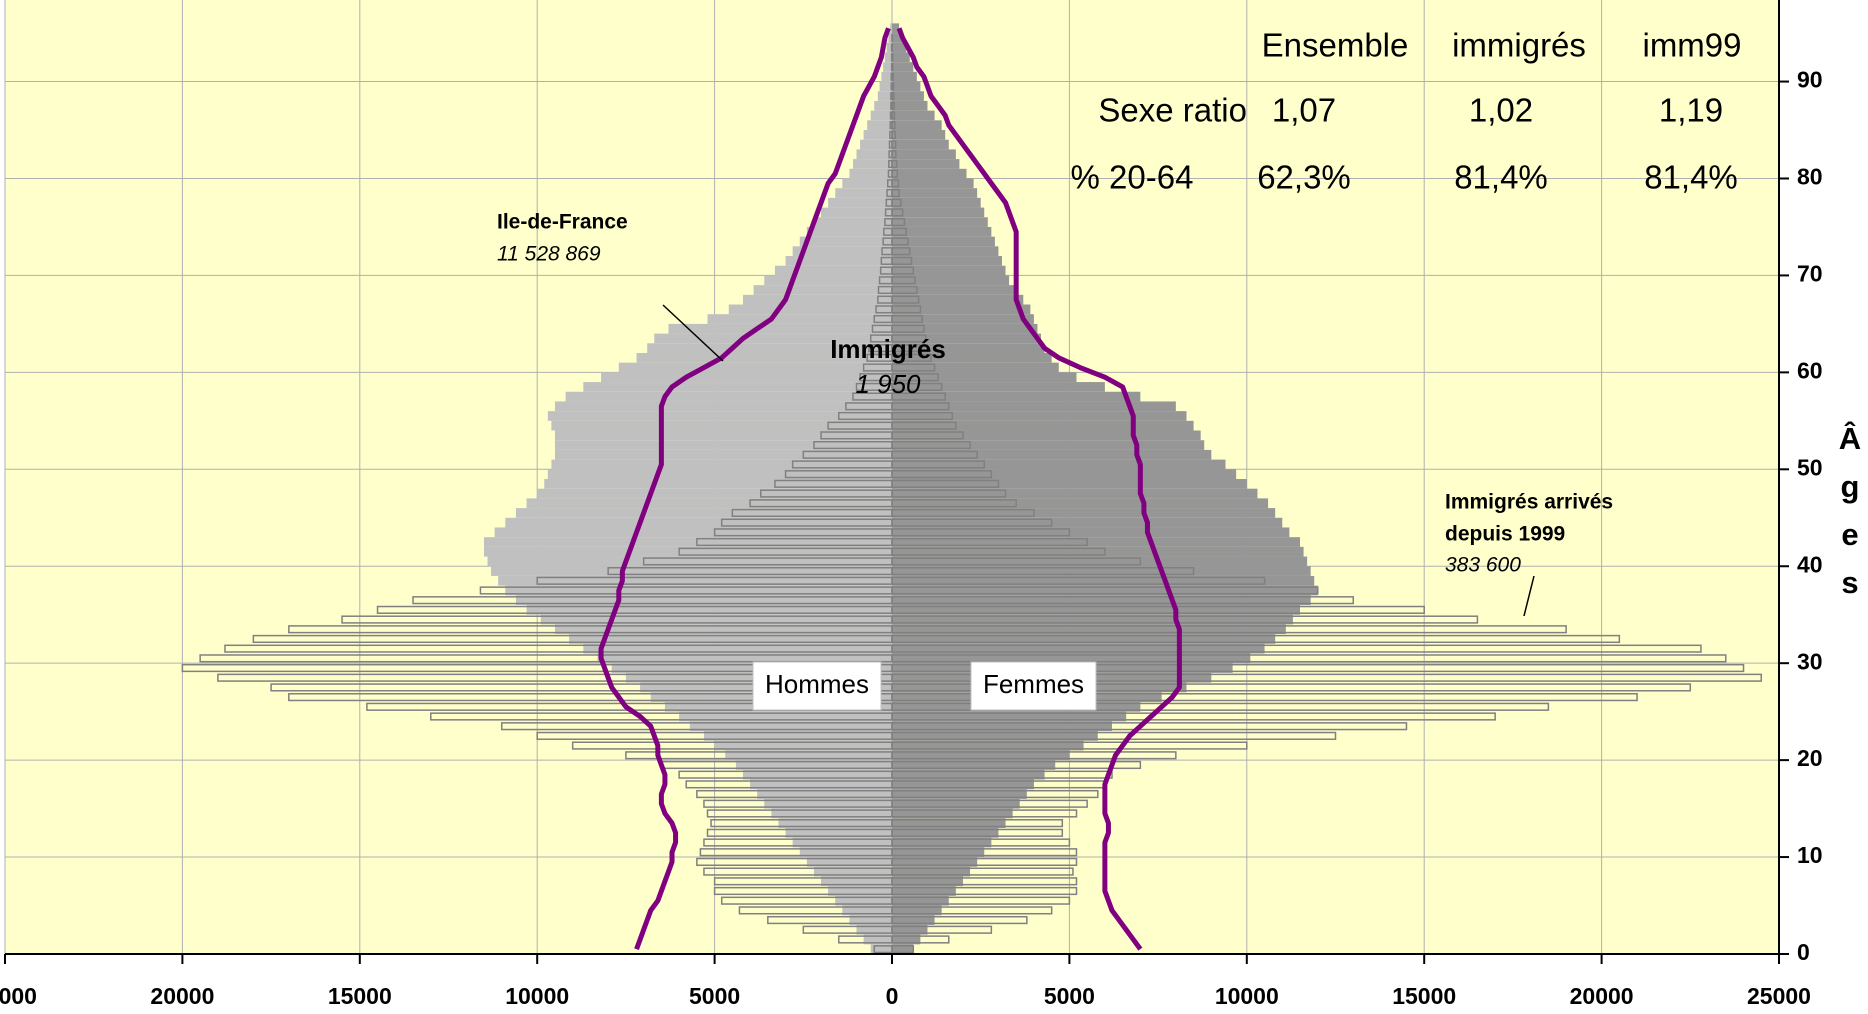  Describe the element at coordinates (1810, 467) in the screenshot. I see `y-tick-label: 50` at that location.